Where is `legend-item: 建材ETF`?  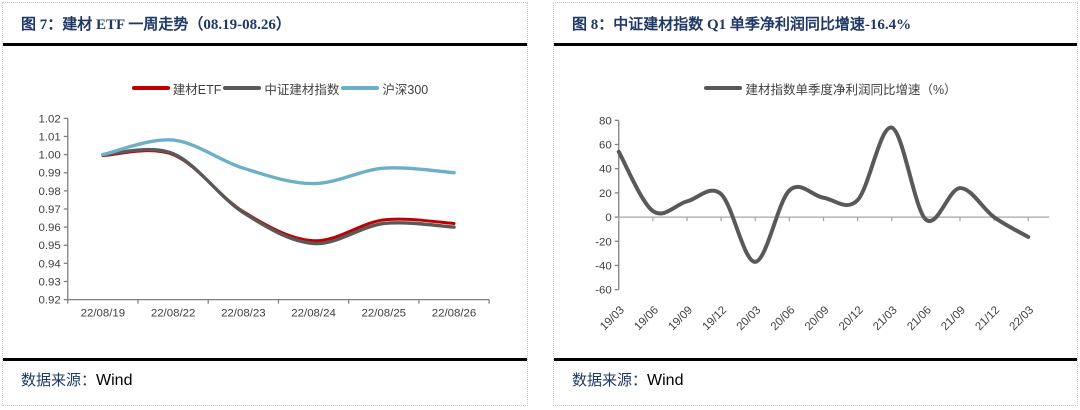
legend-item: 建材ETF is located at coordinates (176, 88).